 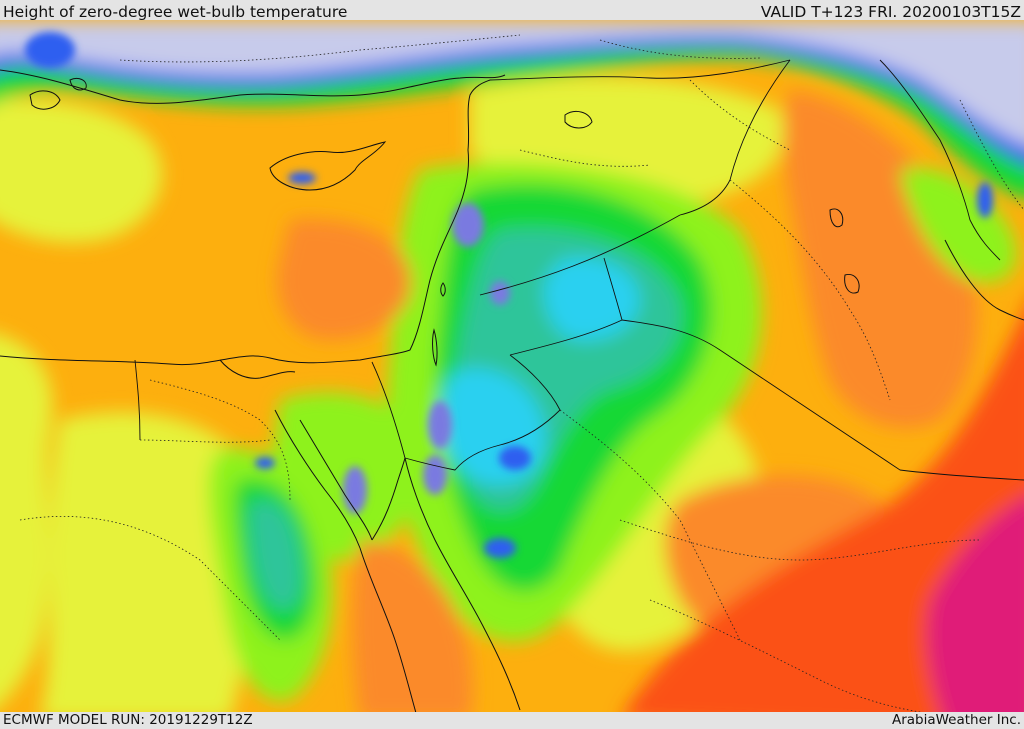 I want to click on spot-tabuk-blue, so click(x=515, y=458).